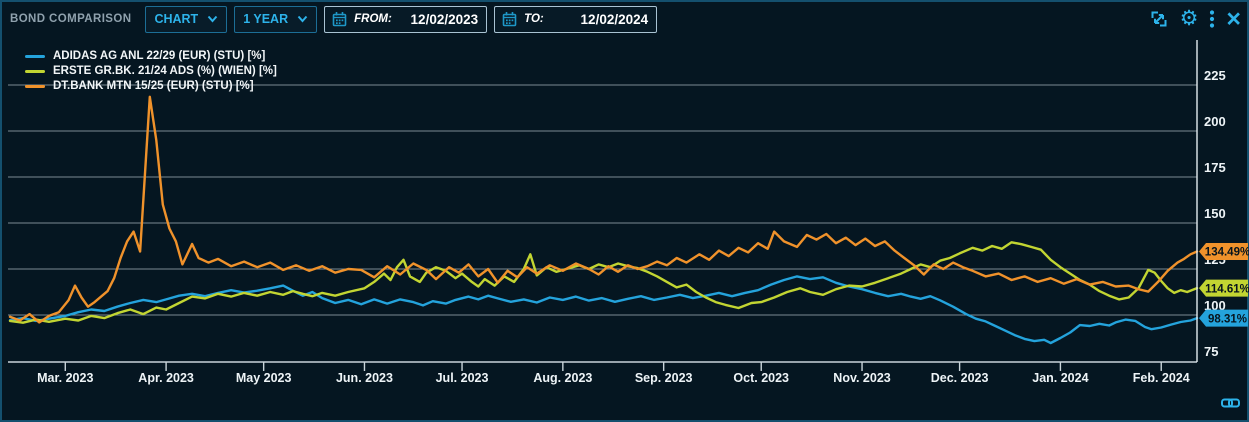 The image size is (1249, 422). Describe the element at coordinates (159, 56) in the screenshot. I see `legend-label: ADIDAS AG ANL 22/29 (EUR) (STU) [%]` at that location.